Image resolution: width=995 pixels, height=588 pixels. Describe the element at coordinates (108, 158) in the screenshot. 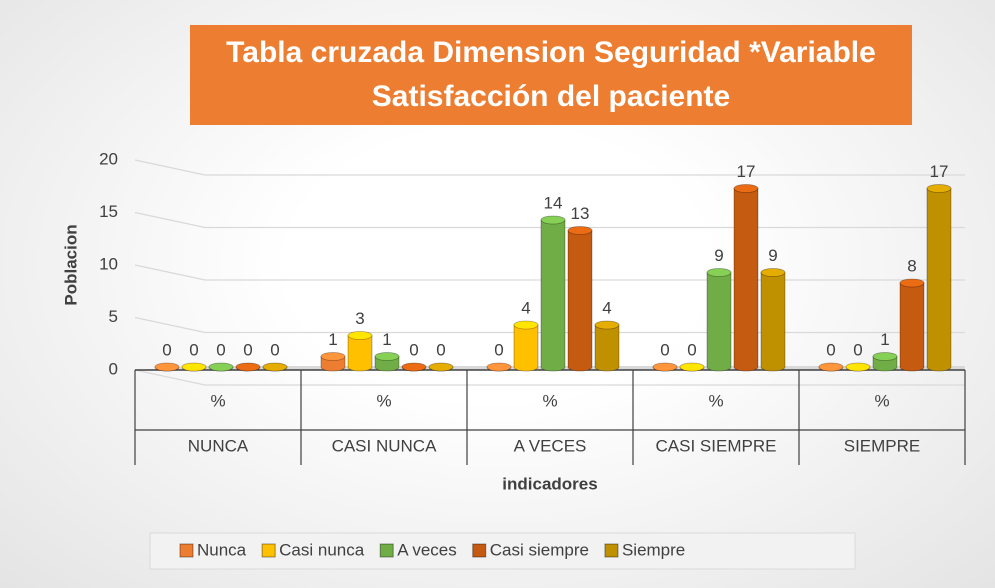

I see `y-tick-label: 20` at that location.